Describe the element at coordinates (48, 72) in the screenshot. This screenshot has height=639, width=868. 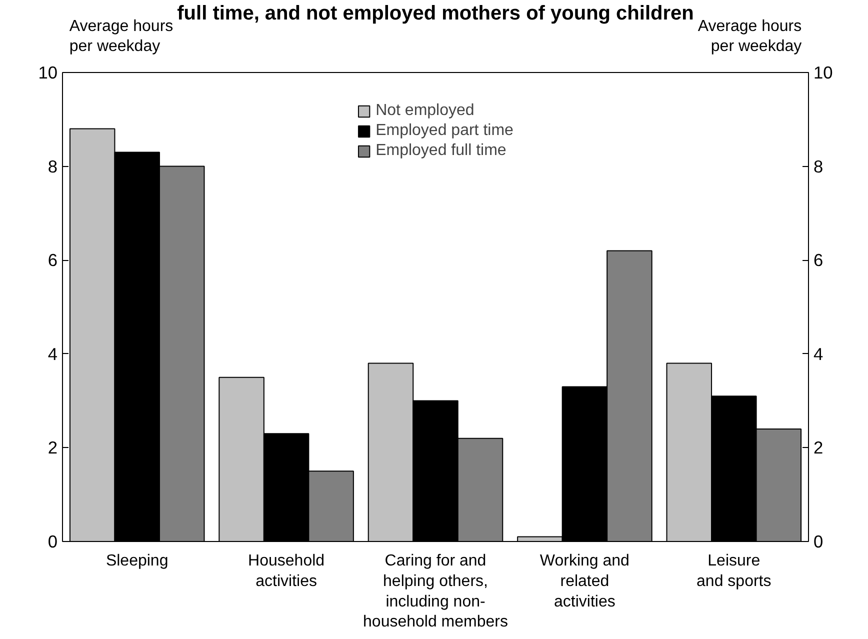
I see `y-tick-label: 10` at that location.